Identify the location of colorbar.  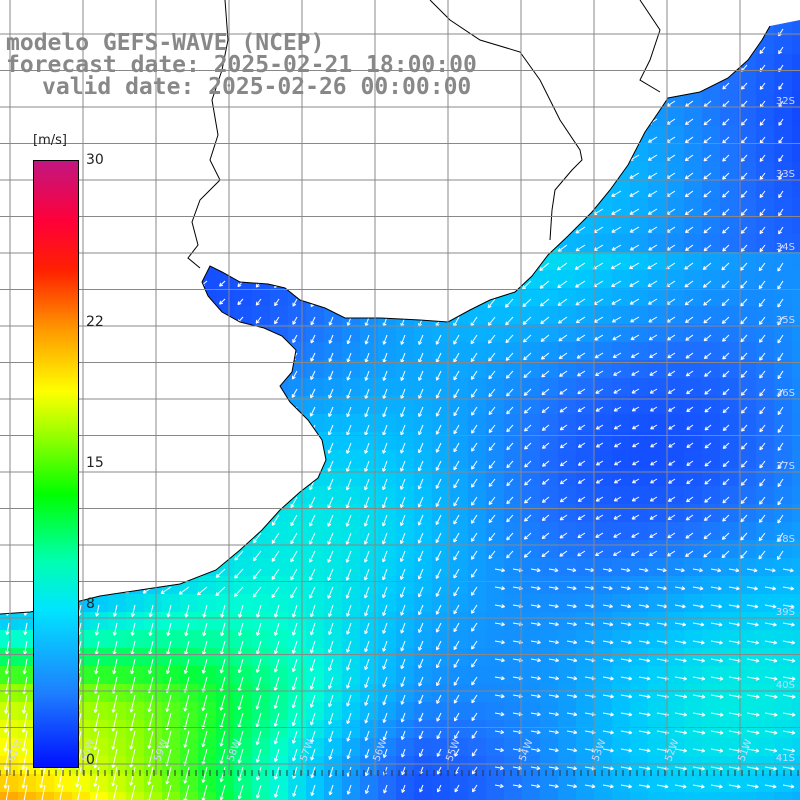
(56, 464).